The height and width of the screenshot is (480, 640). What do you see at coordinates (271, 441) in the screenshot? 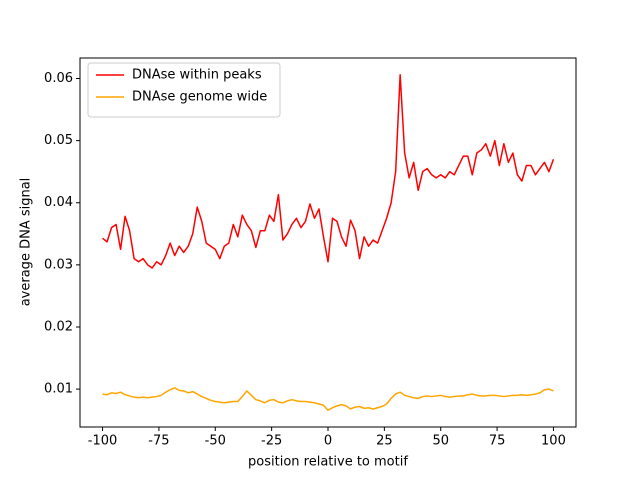
I see `x-tick-label: -25` at bounding box center [271, 441].